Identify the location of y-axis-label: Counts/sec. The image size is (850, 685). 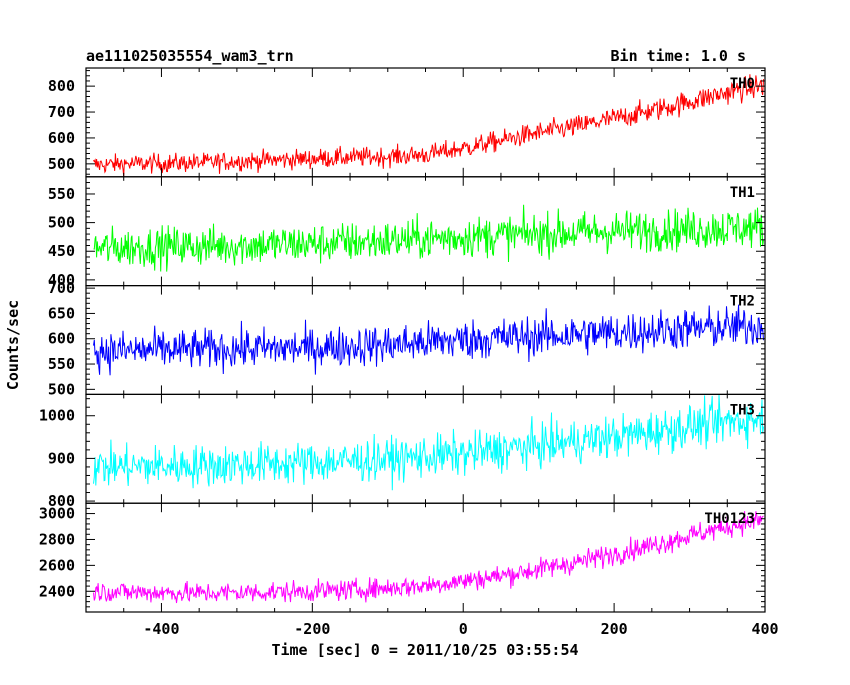
(13, 345).